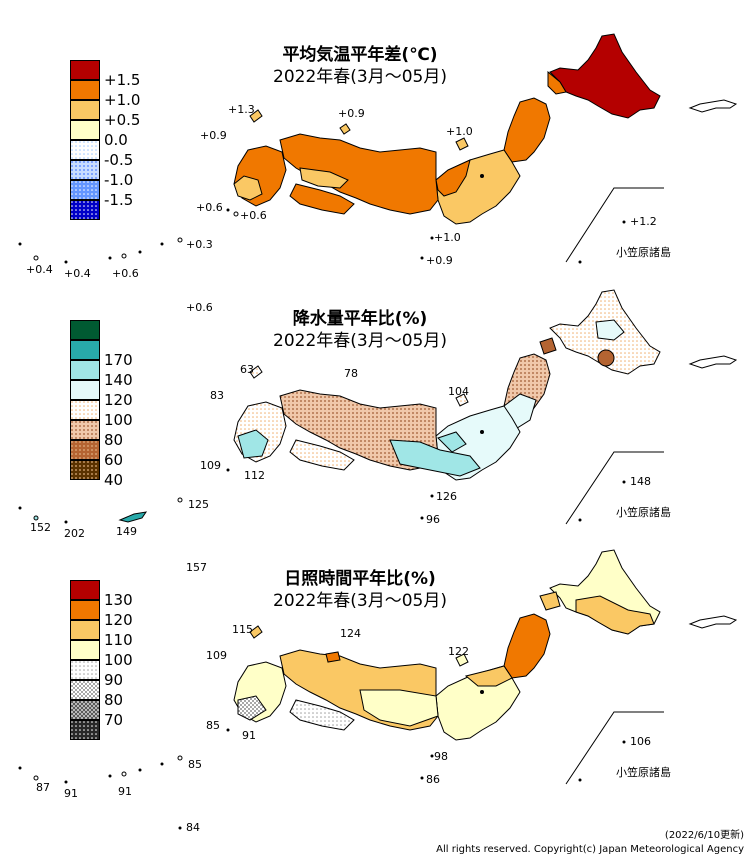 The width and height of the screenshot is (750, 860). I want to click on legend-label: +0.5, so click(122, 120).